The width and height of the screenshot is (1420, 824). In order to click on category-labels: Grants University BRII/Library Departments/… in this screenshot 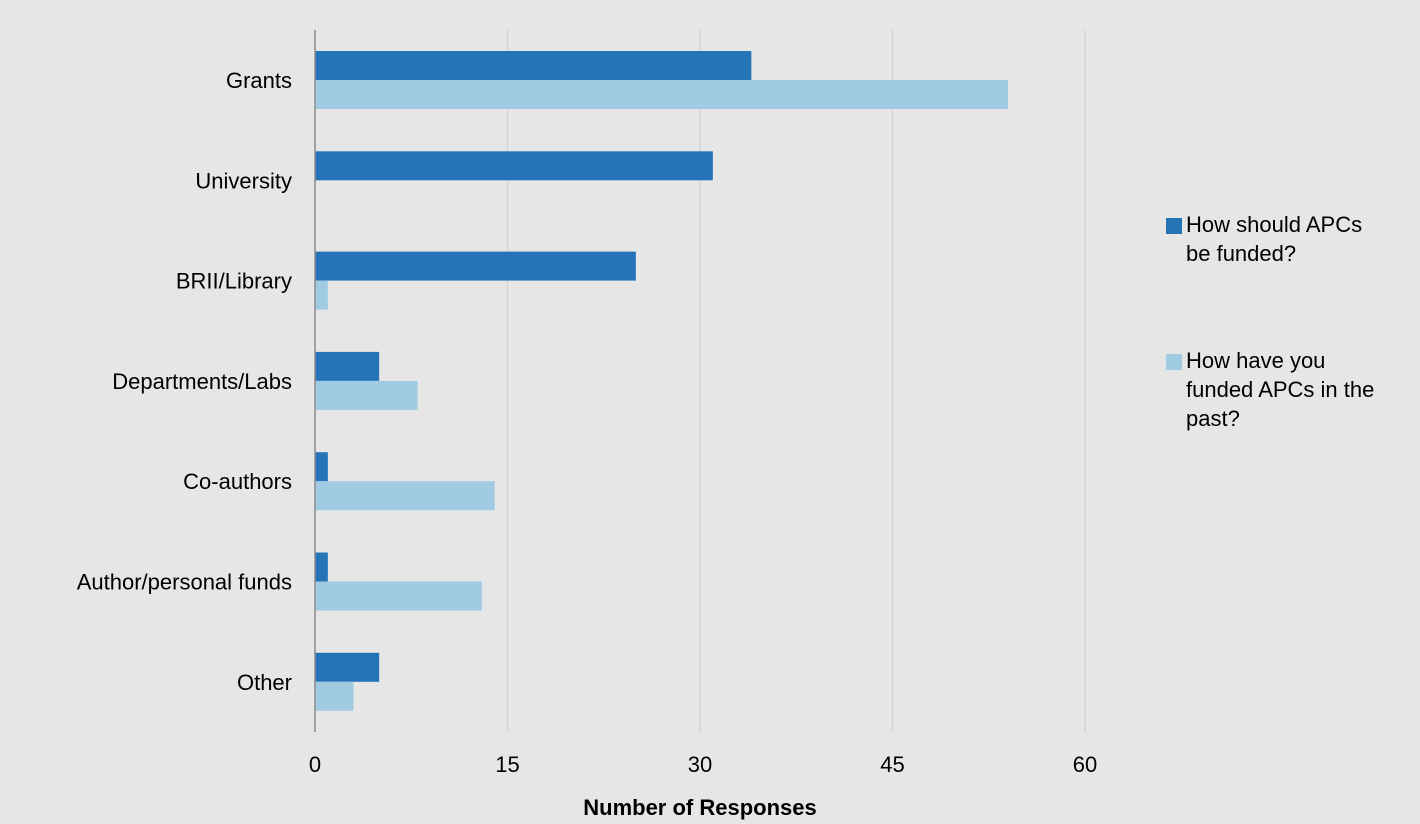, I will do `click(184, 381)`.